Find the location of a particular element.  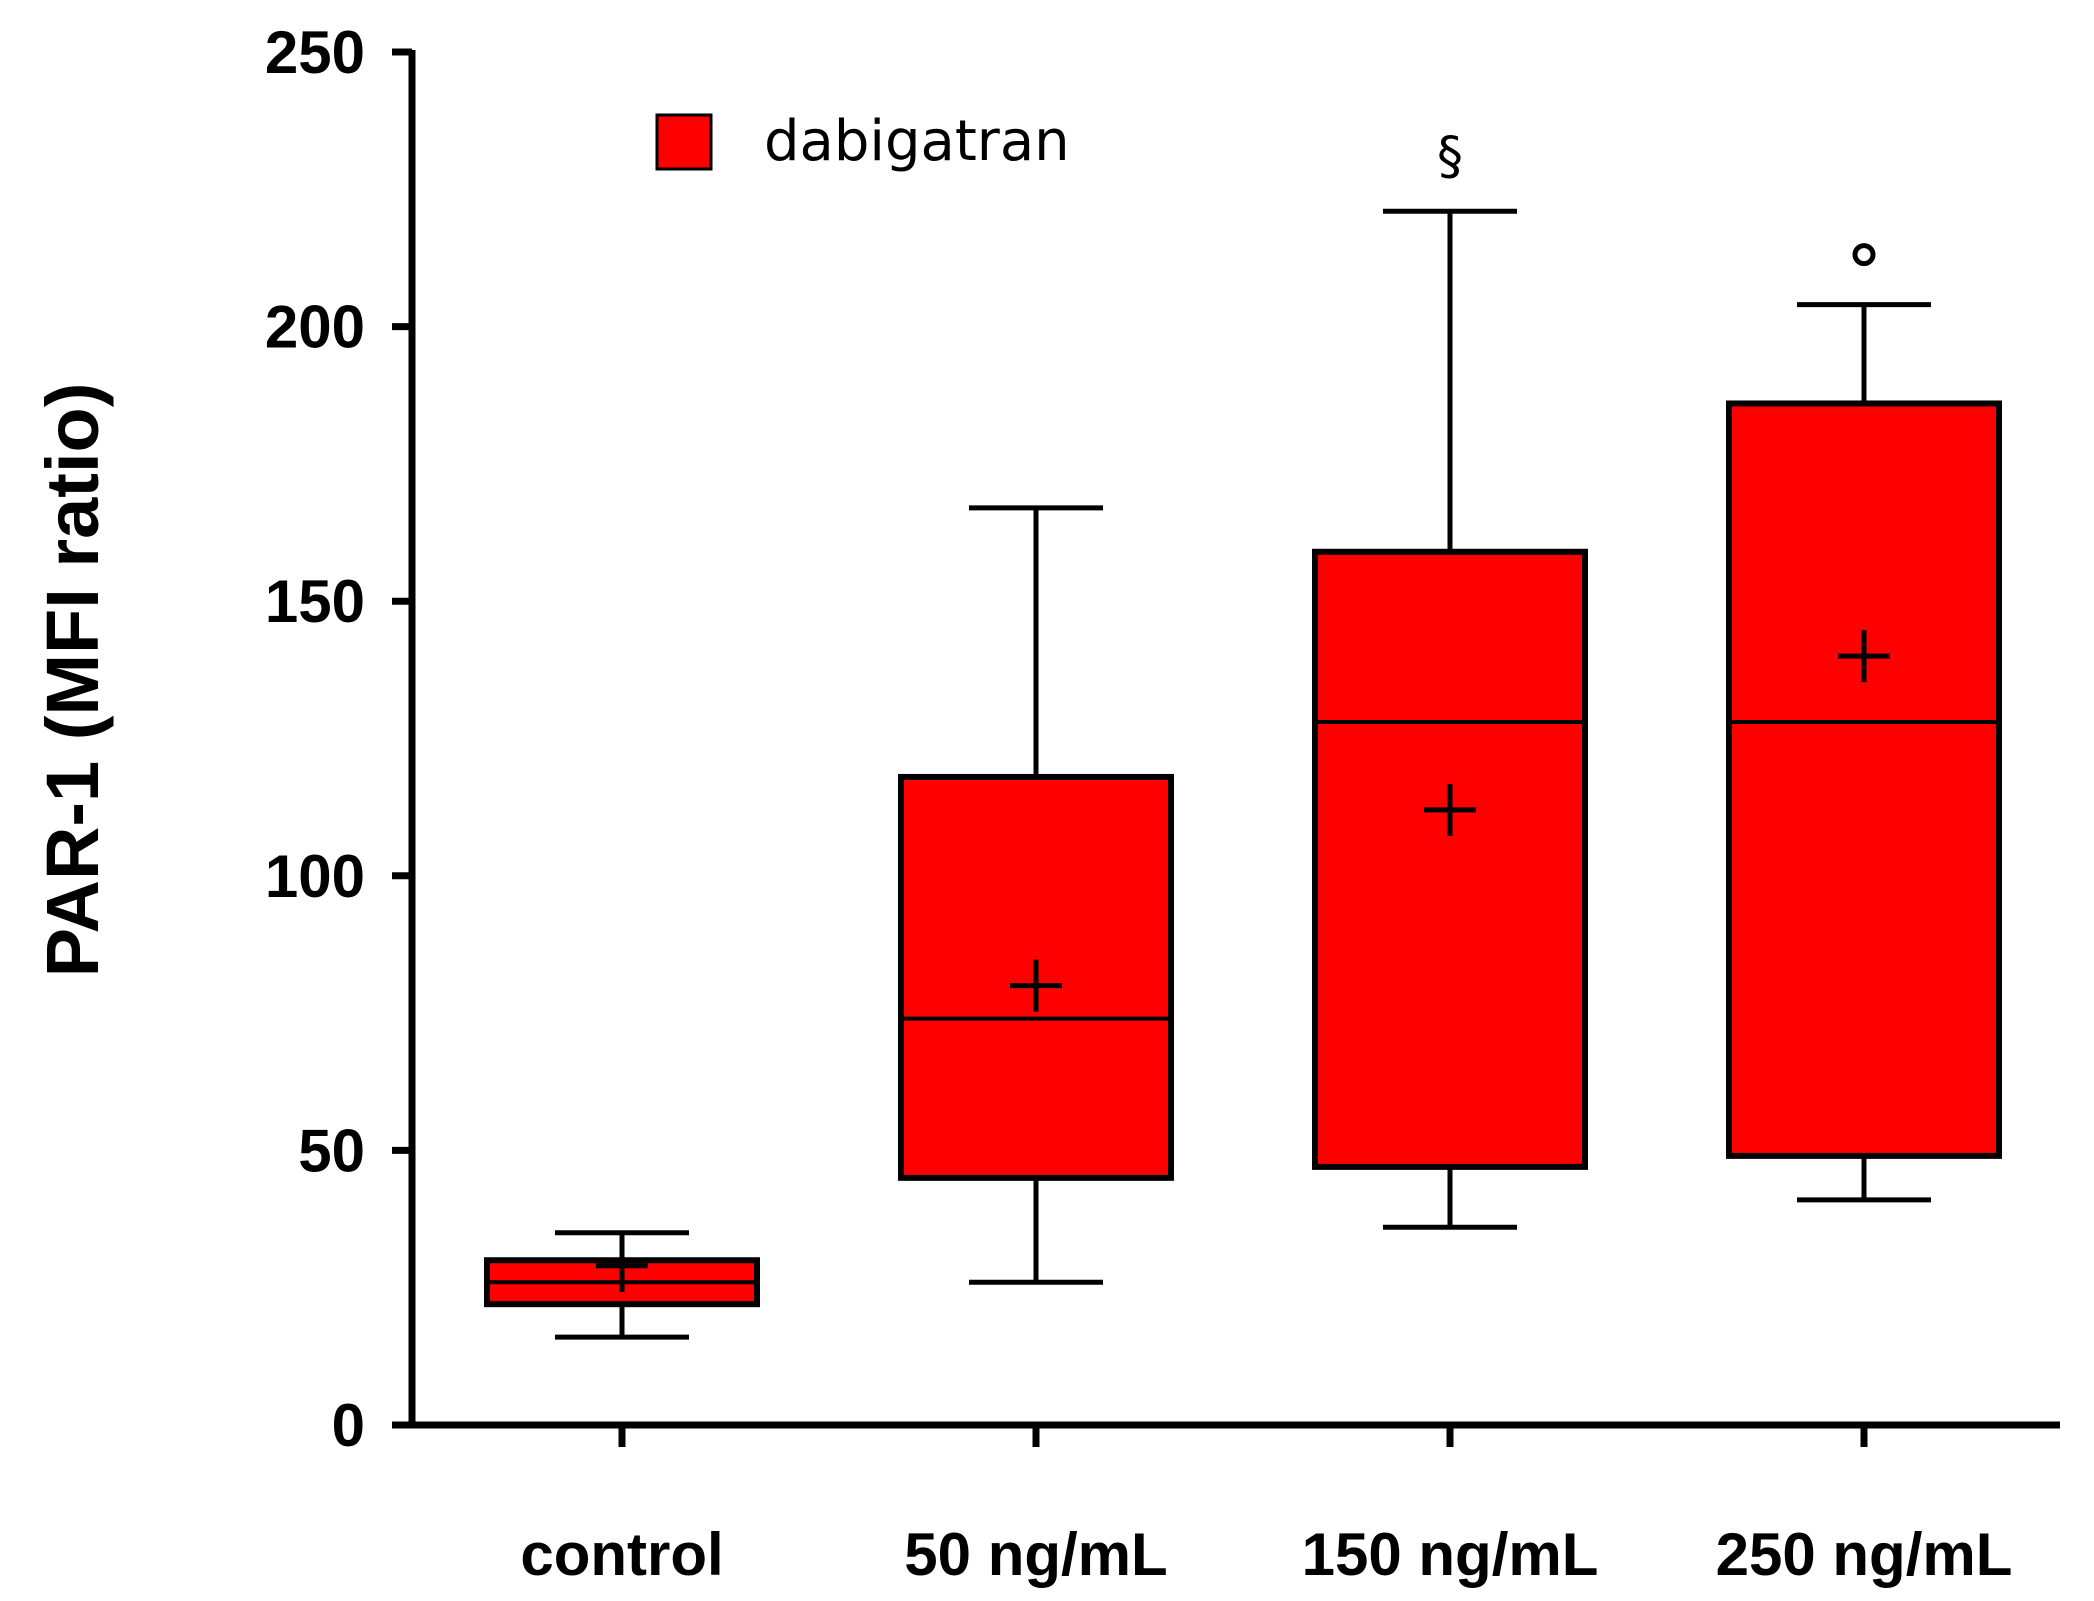

y-tick-label: 100 is located at coordinates (315, 876).